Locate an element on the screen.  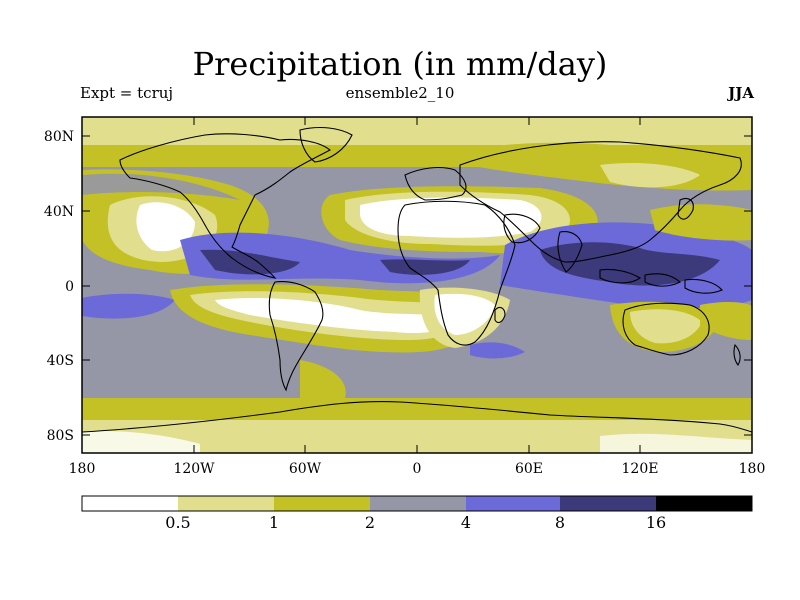
lat-label: 80S is located at coordinates (60, 436).